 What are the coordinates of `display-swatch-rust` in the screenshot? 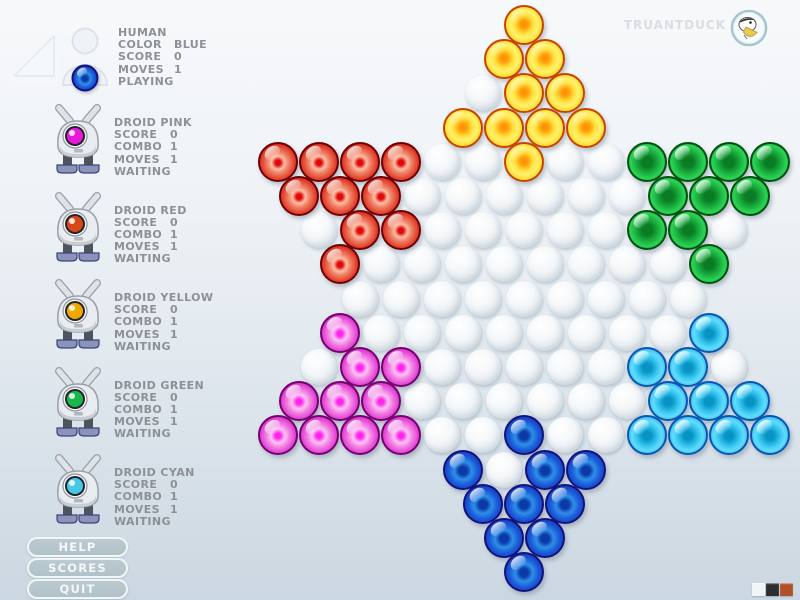 It's located at (786, 589).